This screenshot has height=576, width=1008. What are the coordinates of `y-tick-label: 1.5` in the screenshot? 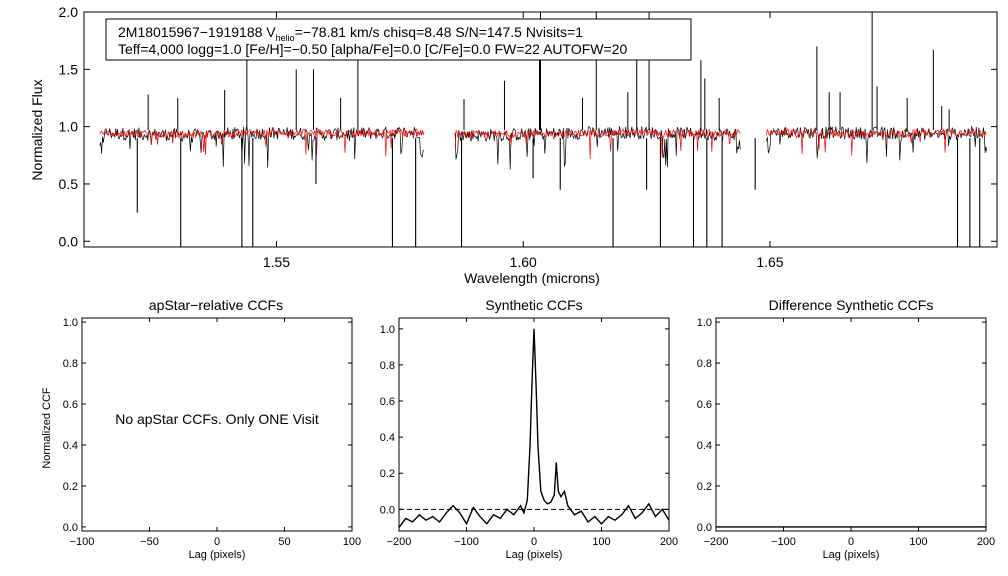 It's located at (69, 69).